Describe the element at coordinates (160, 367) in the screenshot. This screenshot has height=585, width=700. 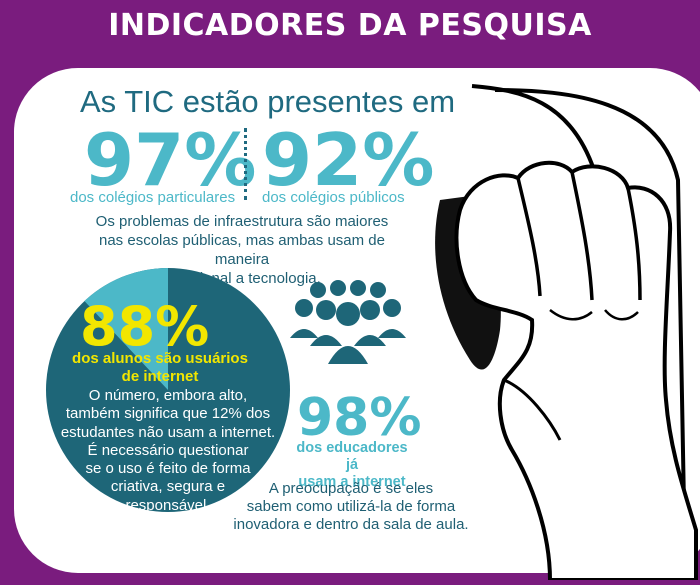
I see `students-label: dos alunos são usuários de internet` at that location.